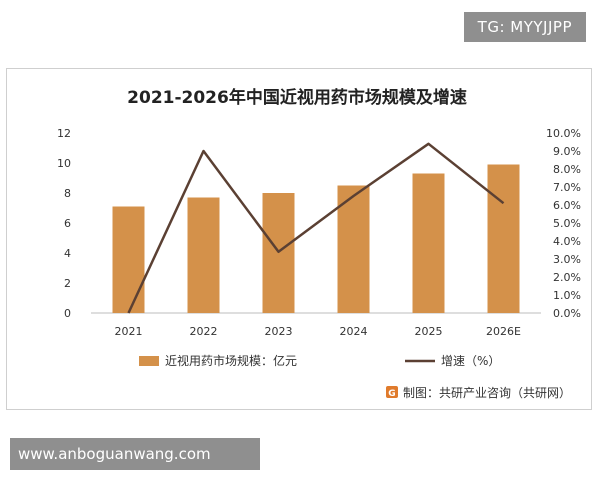  I want to click on right-axis-tick-label: 4.0%, so click(567, 241).